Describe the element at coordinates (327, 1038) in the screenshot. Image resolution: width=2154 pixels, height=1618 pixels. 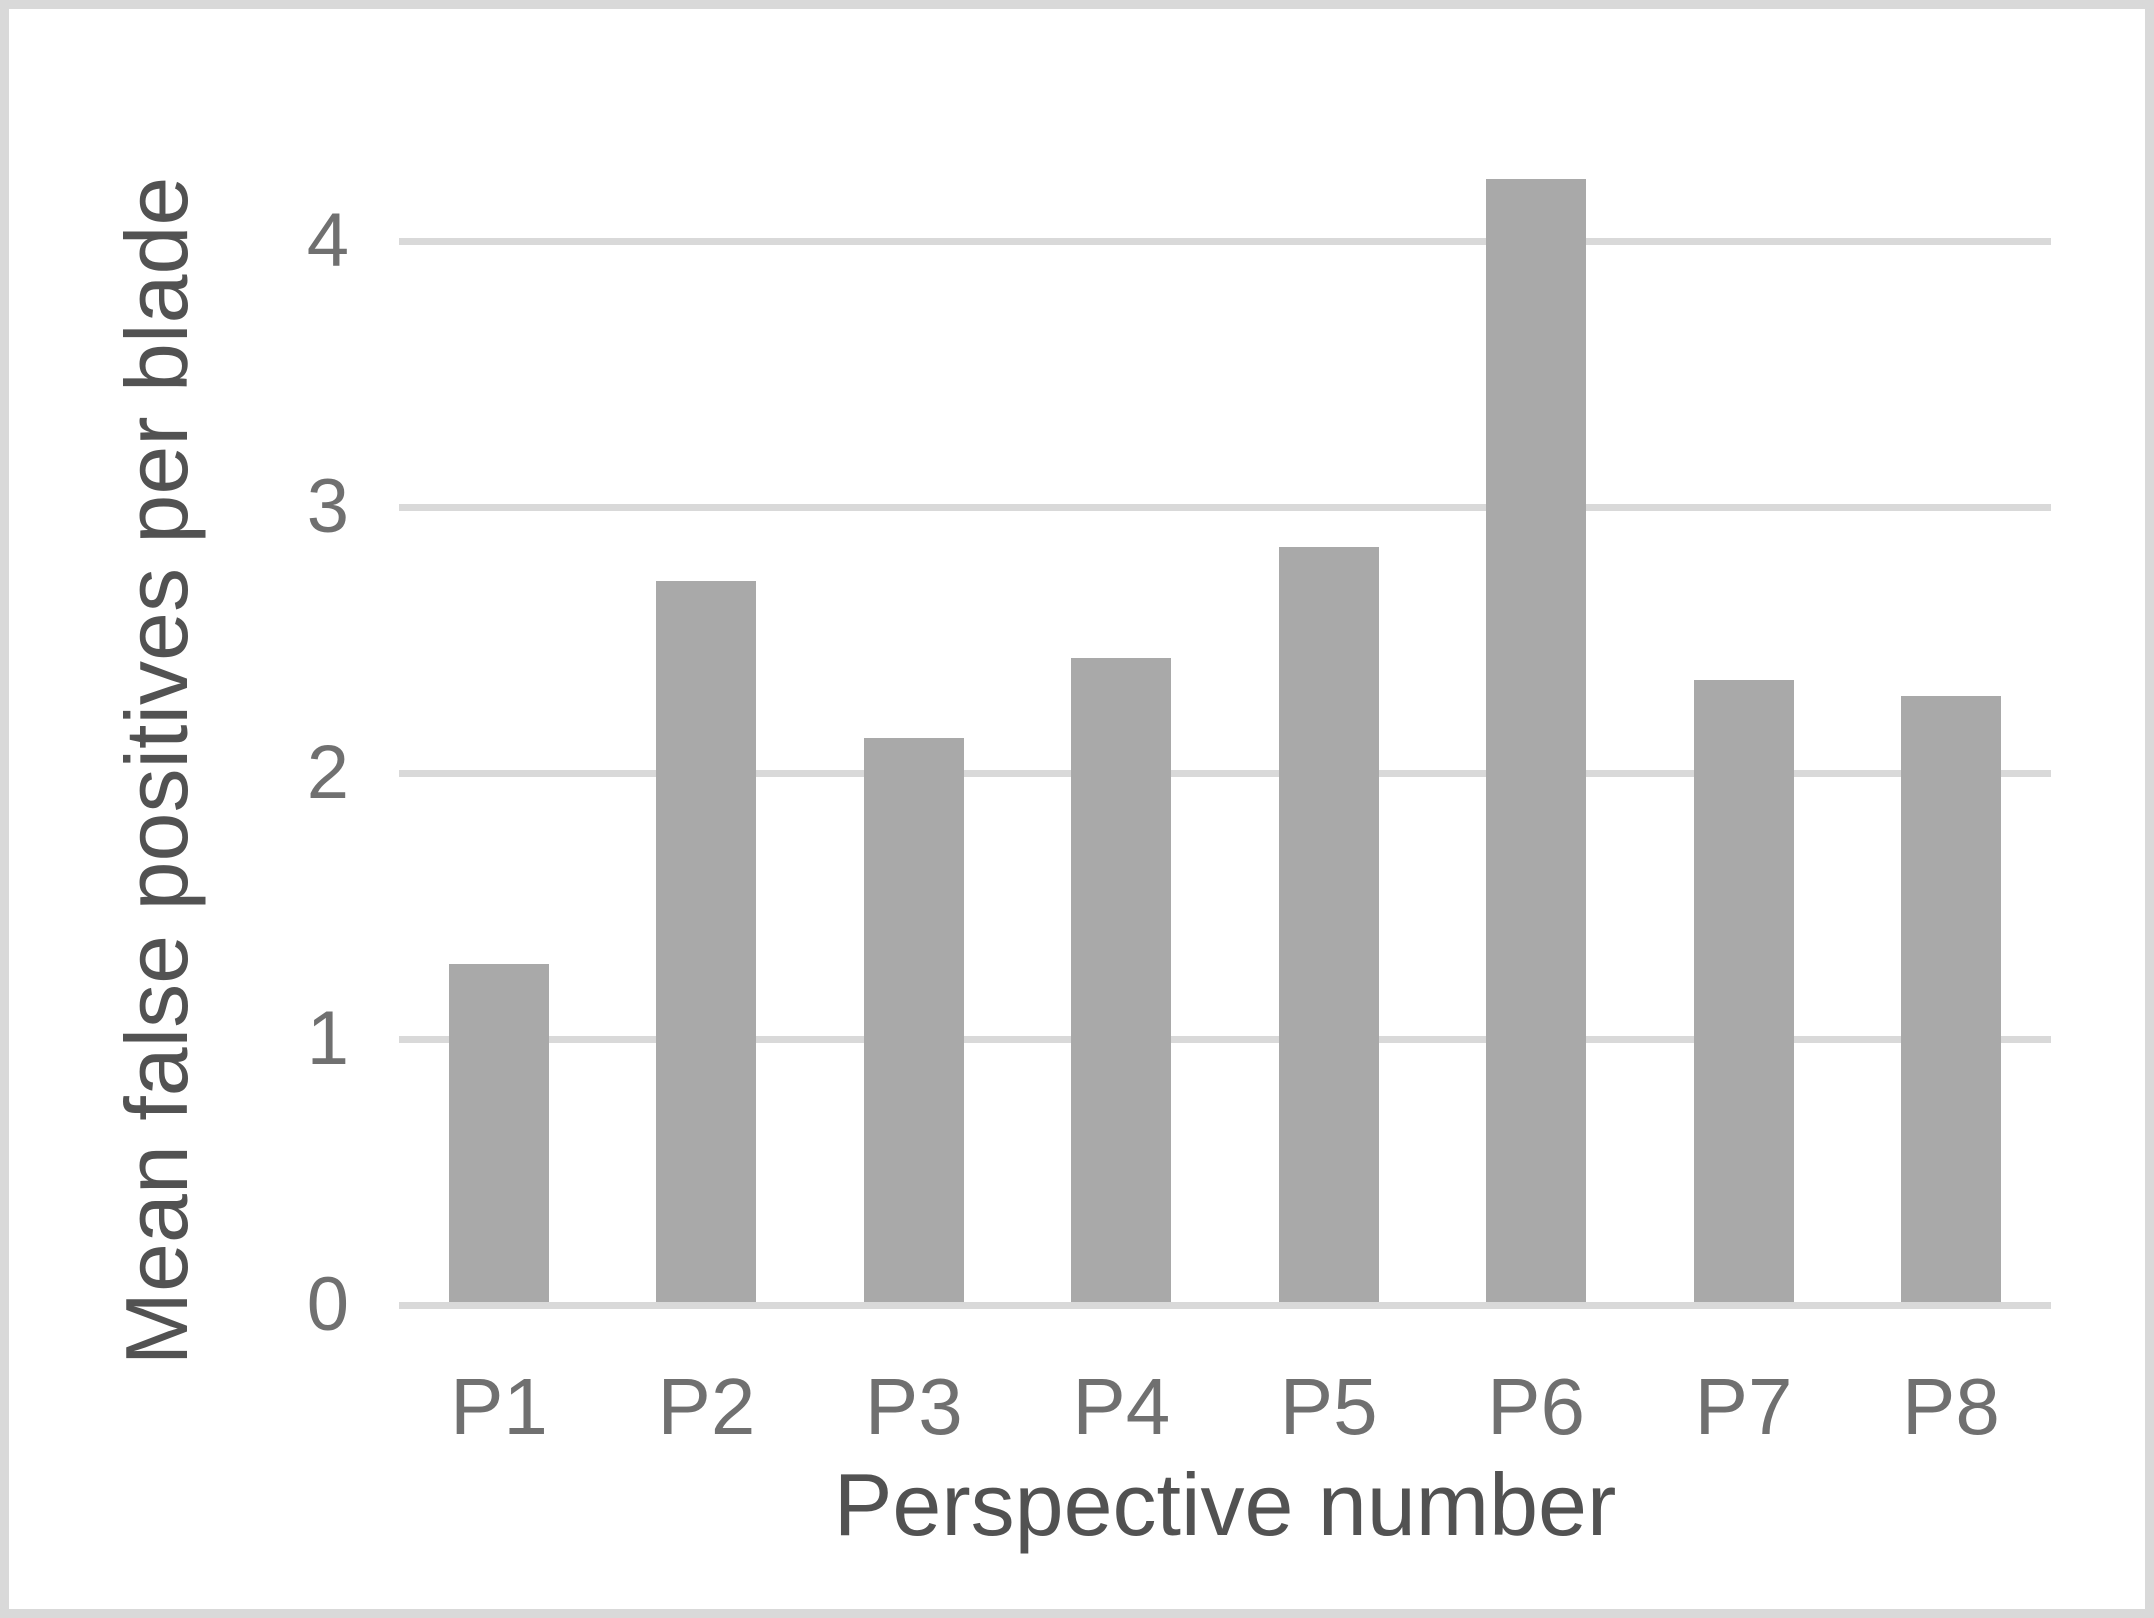
I see `y-tick-label-1: 1` at that location.